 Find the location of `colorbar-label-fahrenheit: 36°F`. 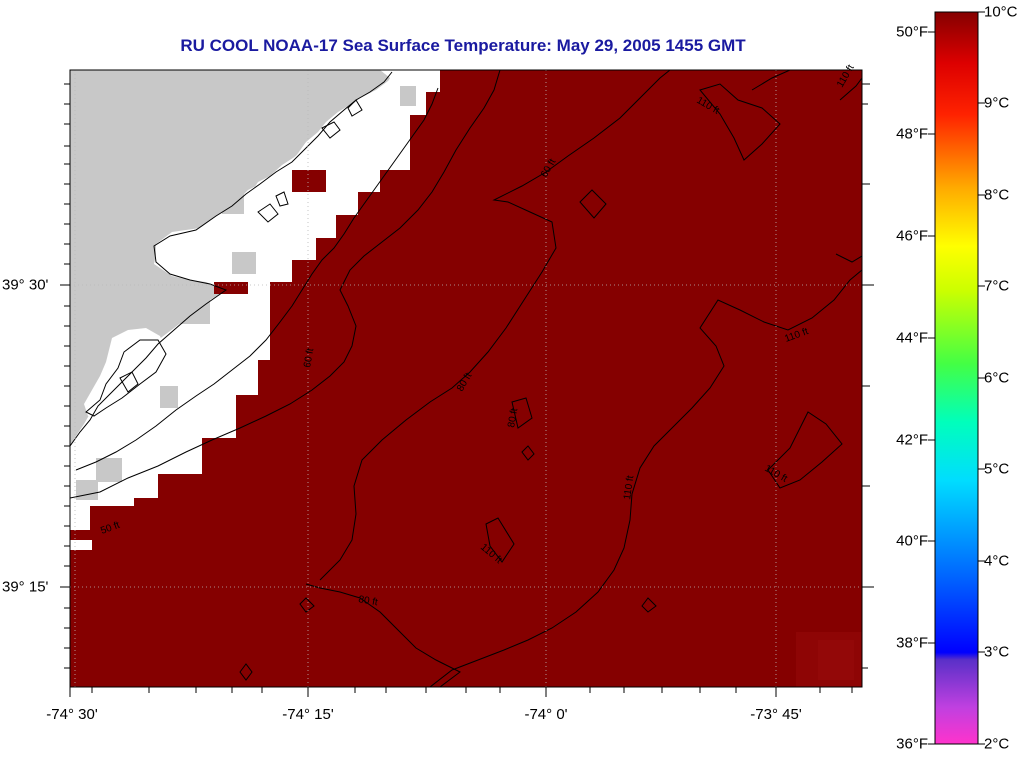

colorbar-label-fahrenheit: 36°F is located at coordinates (912, 744).